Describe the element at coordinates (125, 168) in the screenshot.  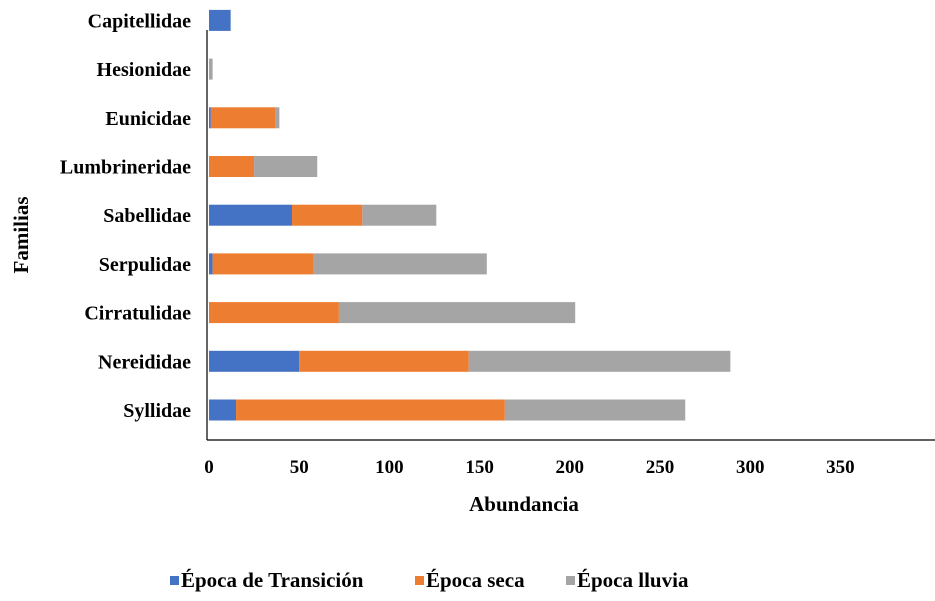
I see `category-label-lumbrineridae: Lumbrineridae` at that location.